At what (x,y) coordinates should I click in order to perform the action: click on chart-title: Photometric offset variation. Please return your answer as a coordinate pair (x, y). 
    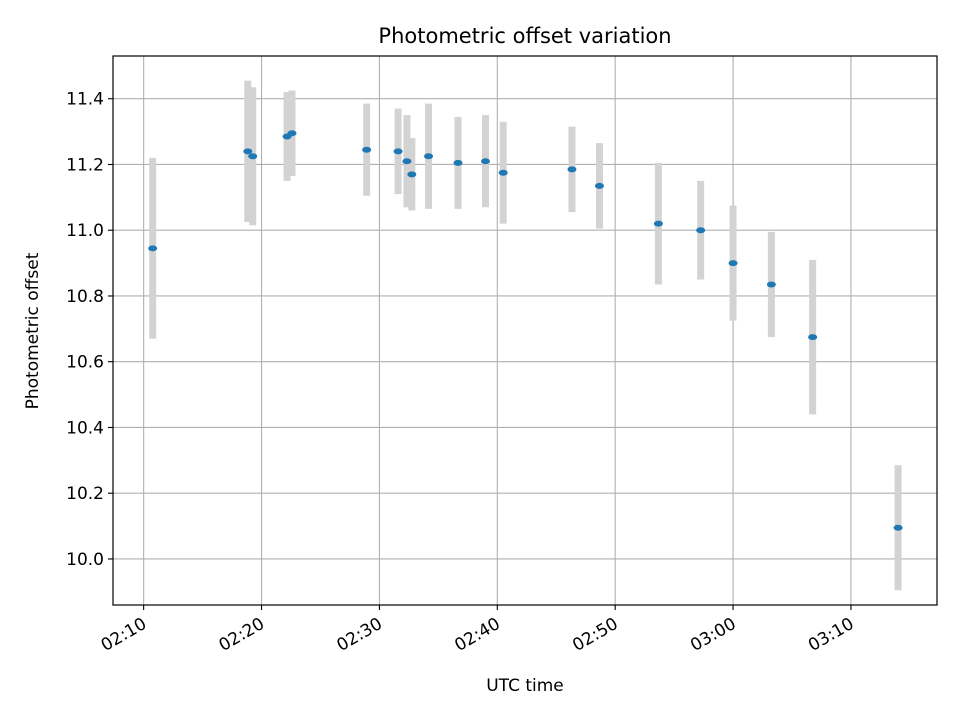
    Looking at the image, I should click on (524, 36).